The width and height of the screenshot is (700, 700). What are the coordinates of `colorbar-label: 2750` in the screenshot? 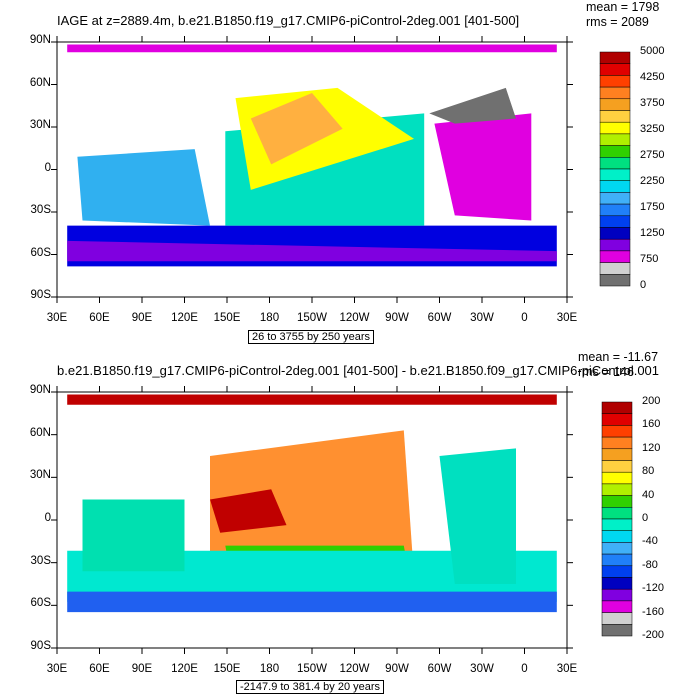 It's located at (652, 155).